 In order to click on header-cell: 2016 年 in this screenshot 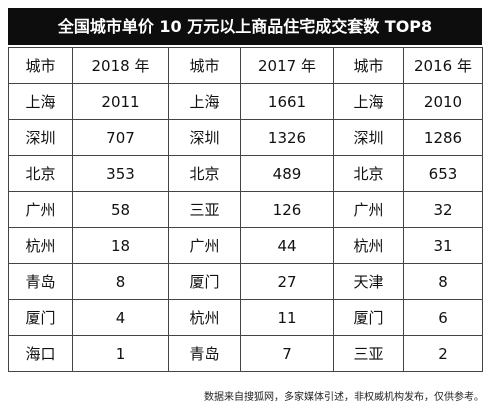, I will do `click(443, 65)`.